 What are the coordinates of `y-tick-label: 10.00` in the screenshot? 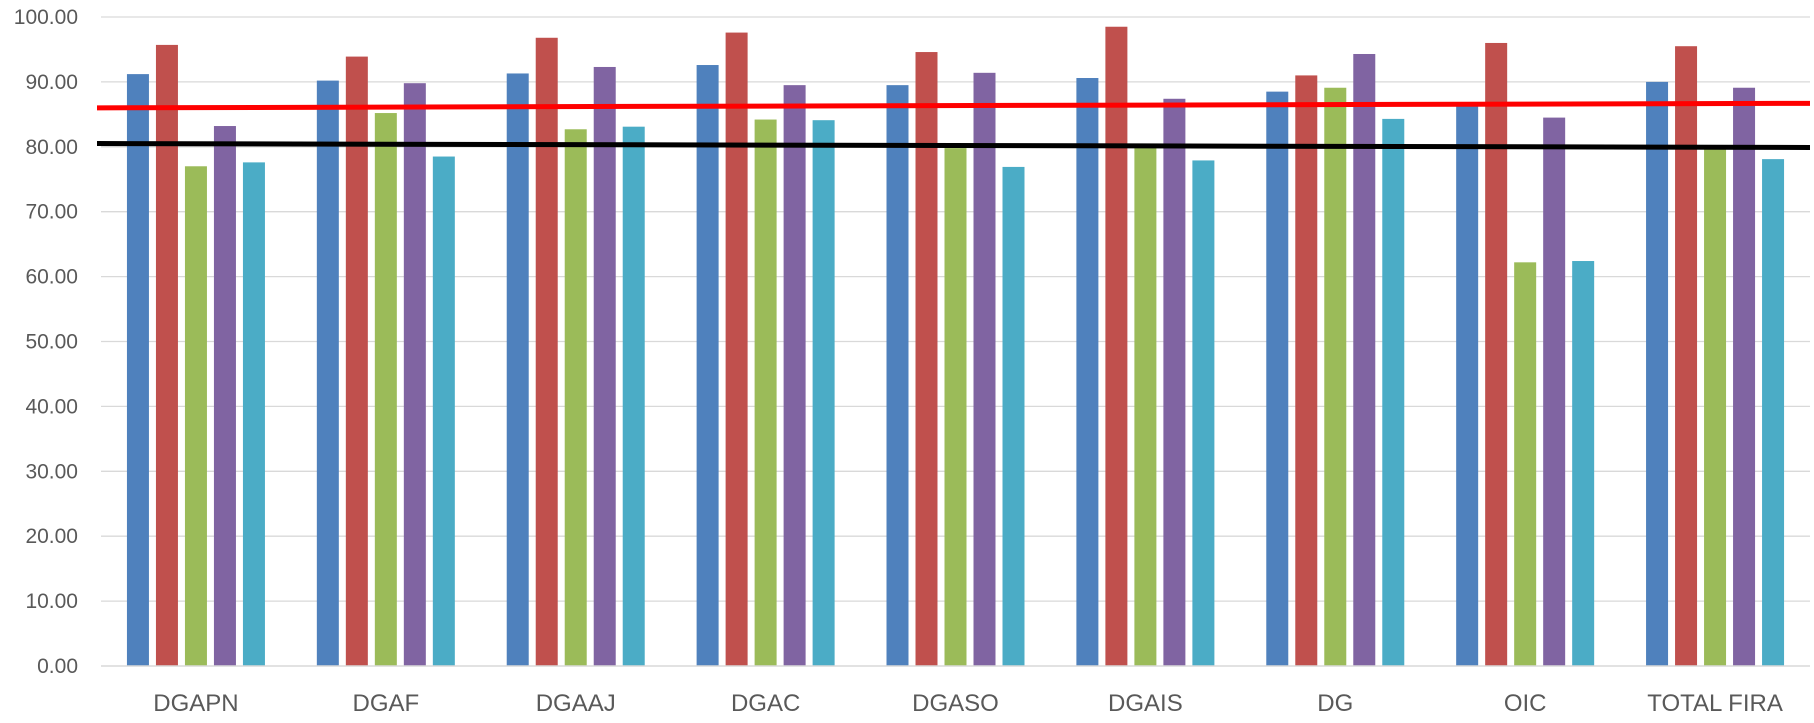 It's located at (51, 601).